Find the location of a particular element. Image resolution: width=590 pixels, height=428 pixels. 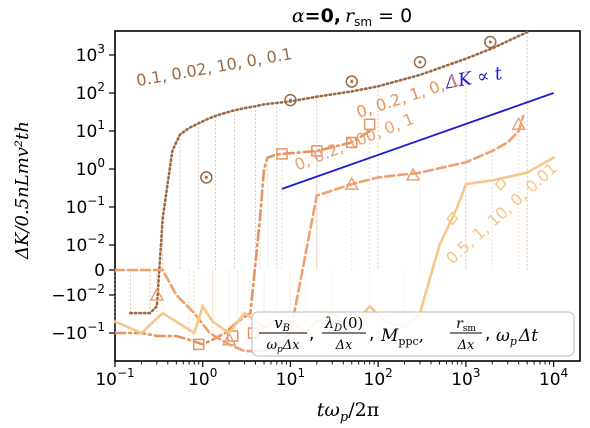

y-axis-label: ΔK/0.5nLmv²th is located at coordinates (22, 190).